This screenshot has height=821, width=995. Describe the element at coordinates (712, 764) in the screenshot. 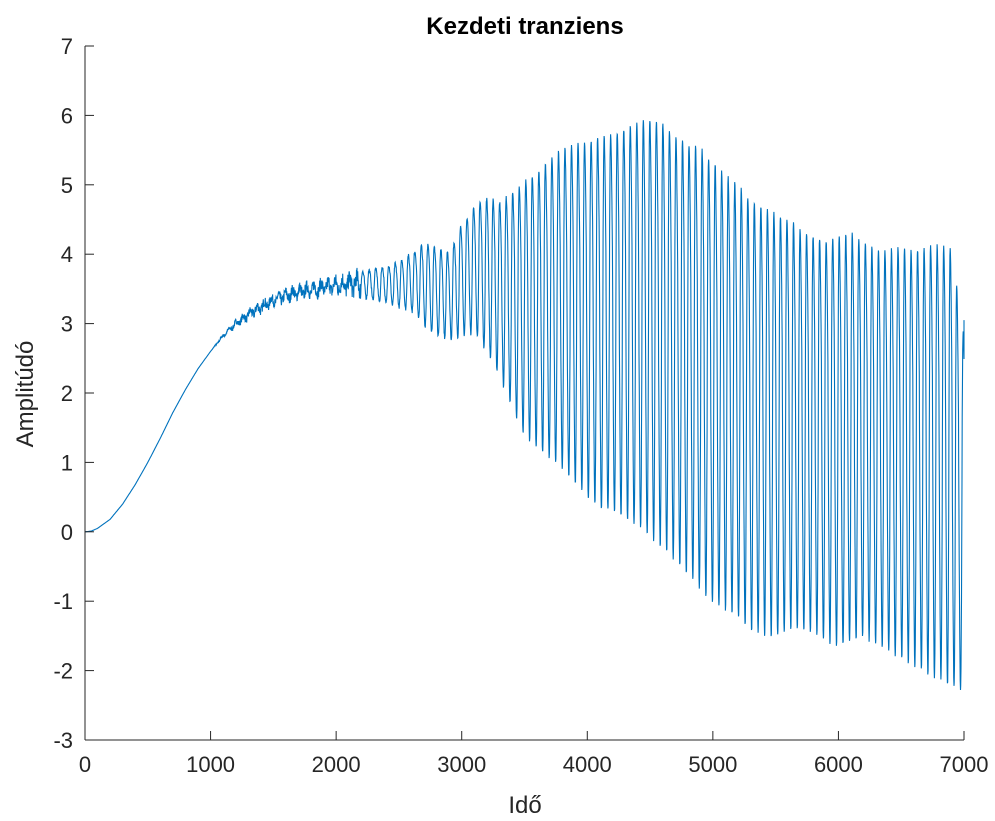

I see `x-tick-label: 5000` at that location.